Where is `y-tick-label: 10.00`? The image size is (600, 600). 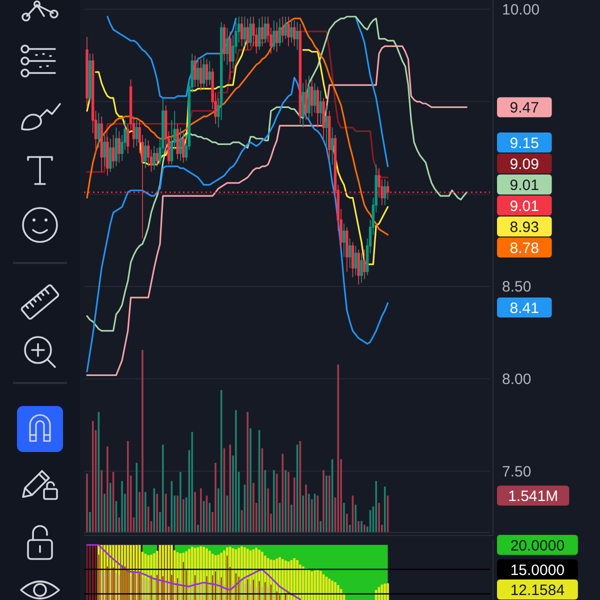 y-tick-label: 10.00 is located at coordinates (521, 9).